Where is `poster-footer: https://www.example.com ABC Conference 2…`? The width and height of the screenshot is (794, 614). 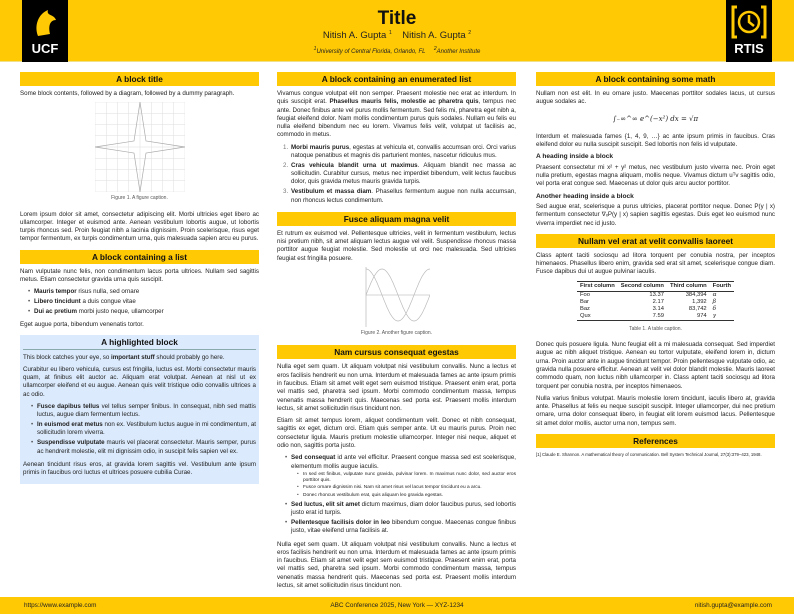
poster-footer: https://www.example.com ABC Conference 2… is located at coordinates (397, 605).